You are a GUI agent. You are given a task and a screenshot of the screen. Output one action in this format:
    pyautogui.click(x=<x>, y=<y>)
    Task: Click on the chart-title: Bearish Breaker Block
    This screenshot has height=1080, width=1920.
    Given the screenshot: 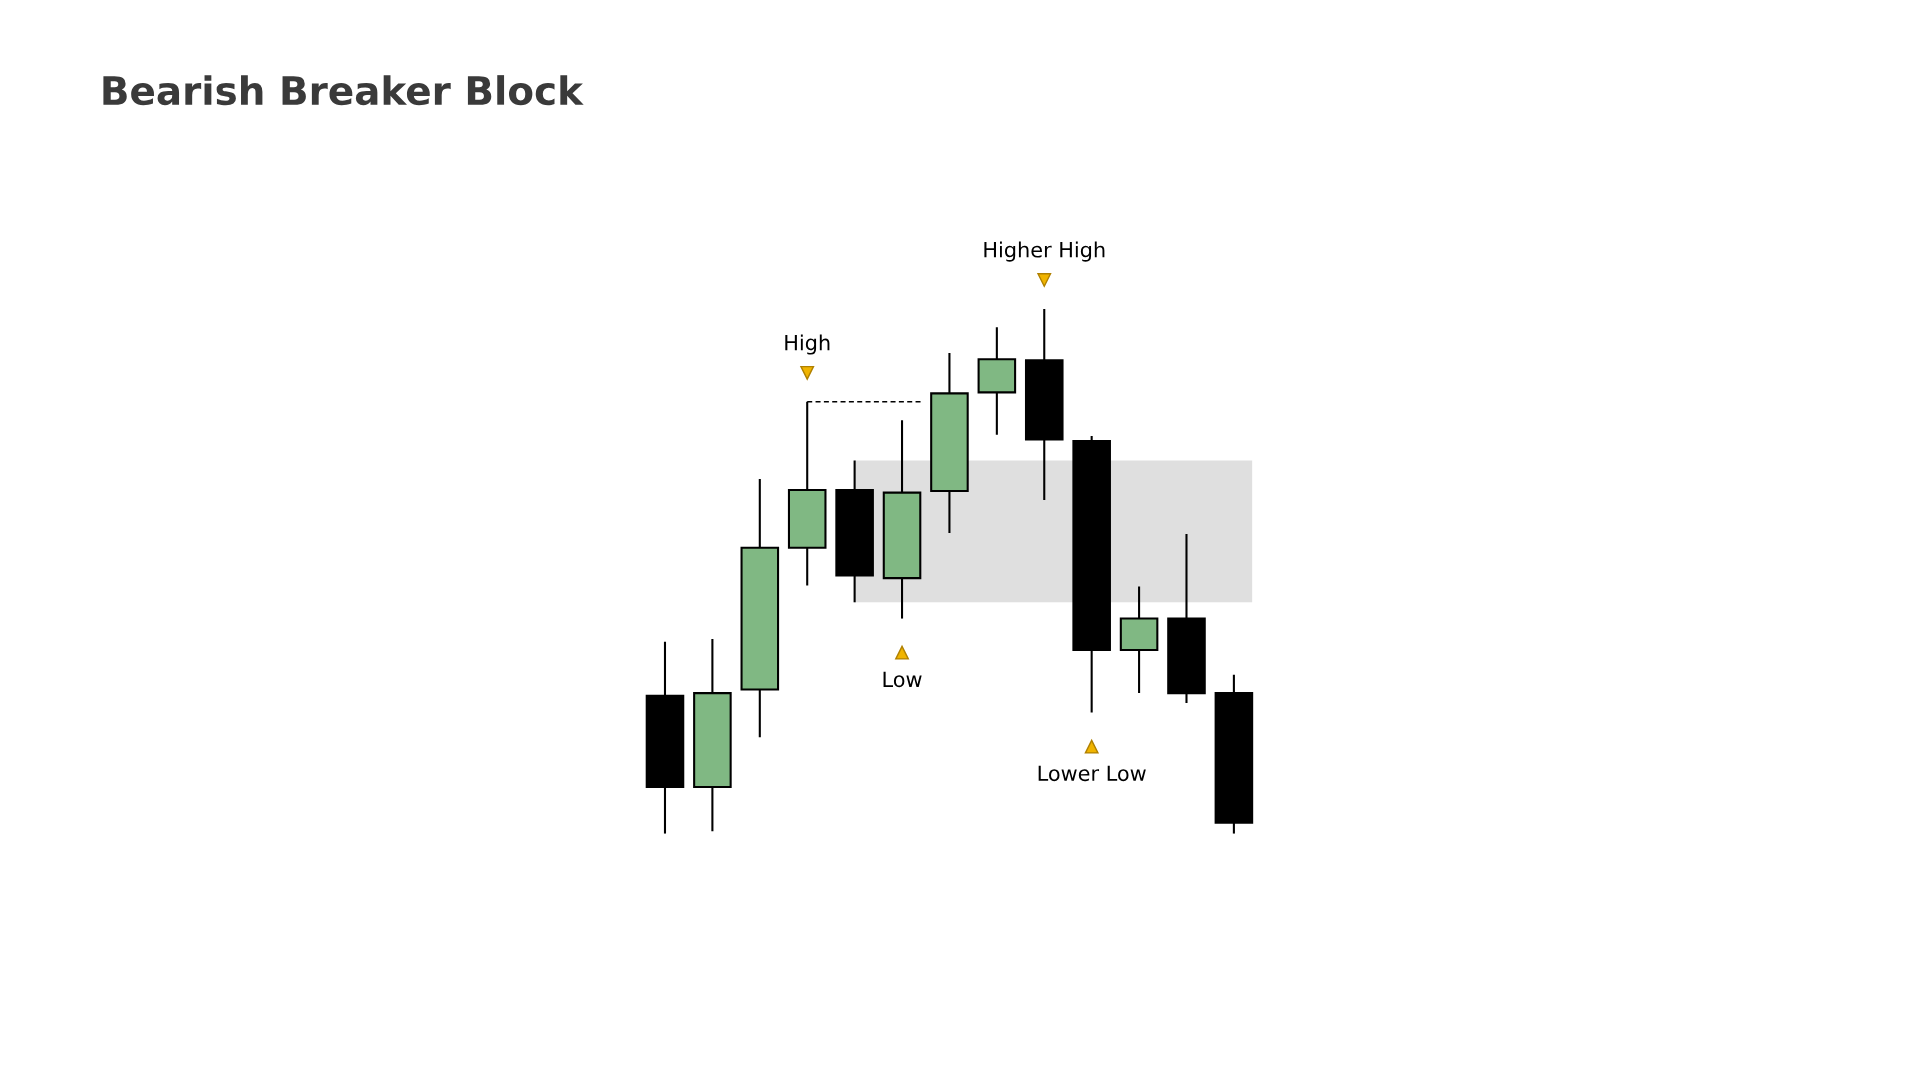 What is the action you would take?
    pyautogui.click(x=343, y=90)
    